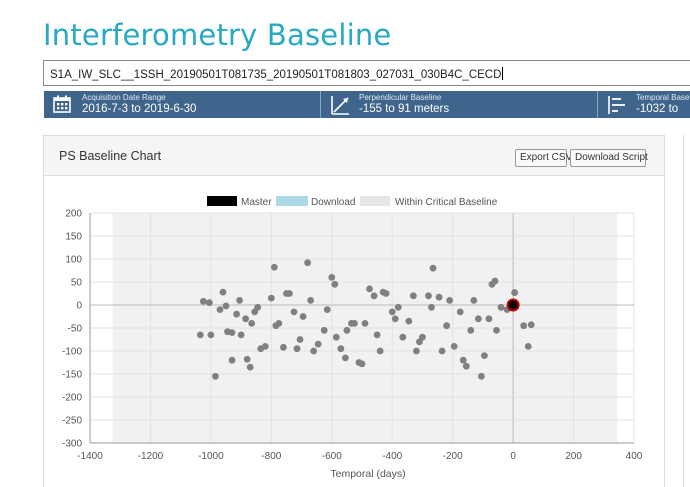 This screenshot has height=487, width=690. I want to click on calendar-icon, so click(62, 104).